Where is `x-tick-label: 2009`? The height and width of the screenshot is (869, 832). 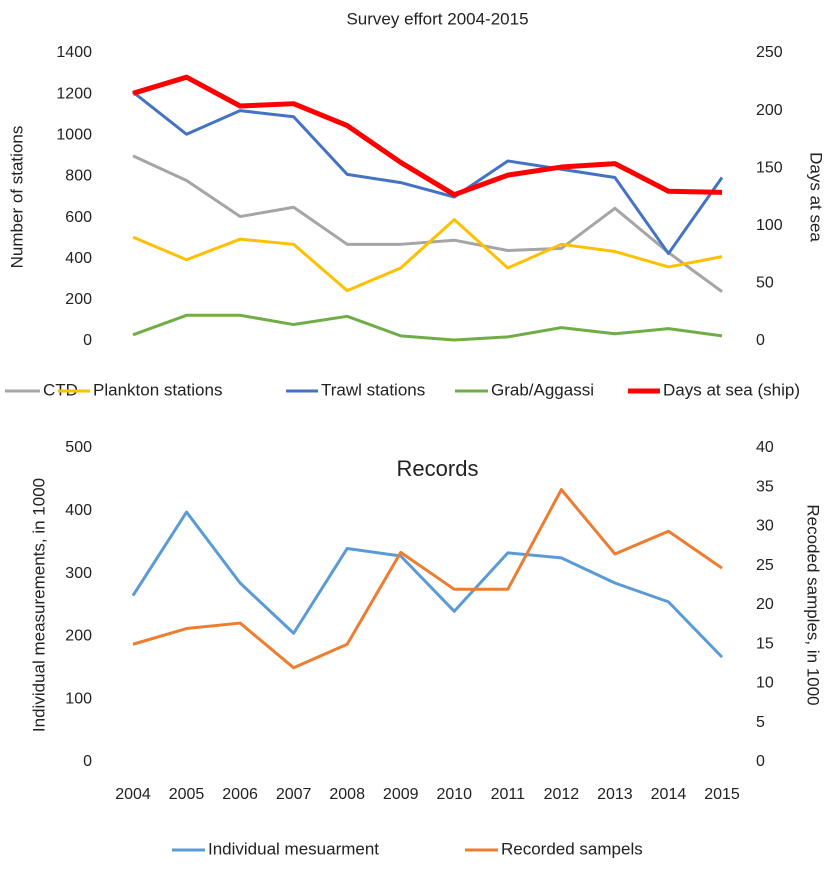
x-tick-label: 2009 is located at coordinates (401, 794).